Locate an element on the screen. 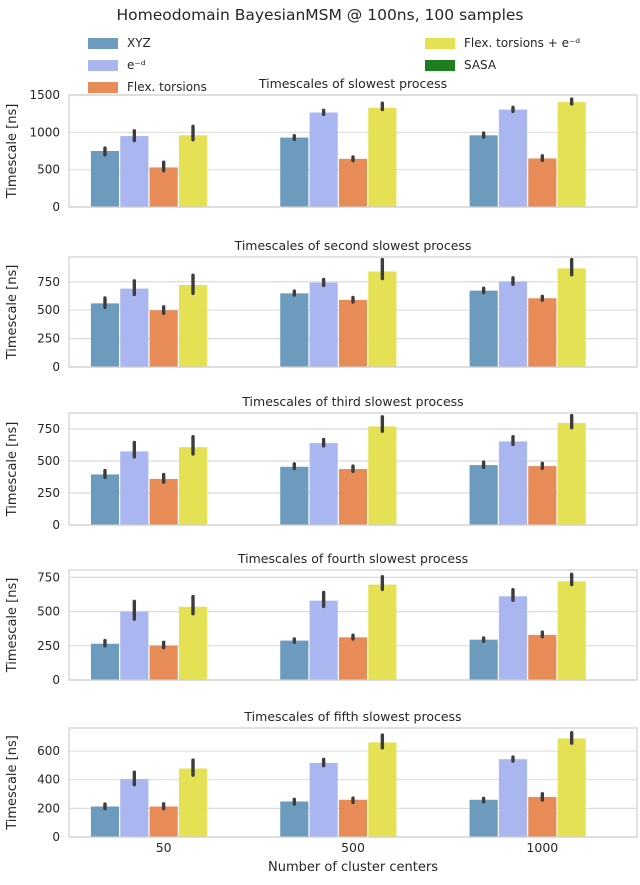  y-tick-label: 200 is located at coordinates (48, 808).